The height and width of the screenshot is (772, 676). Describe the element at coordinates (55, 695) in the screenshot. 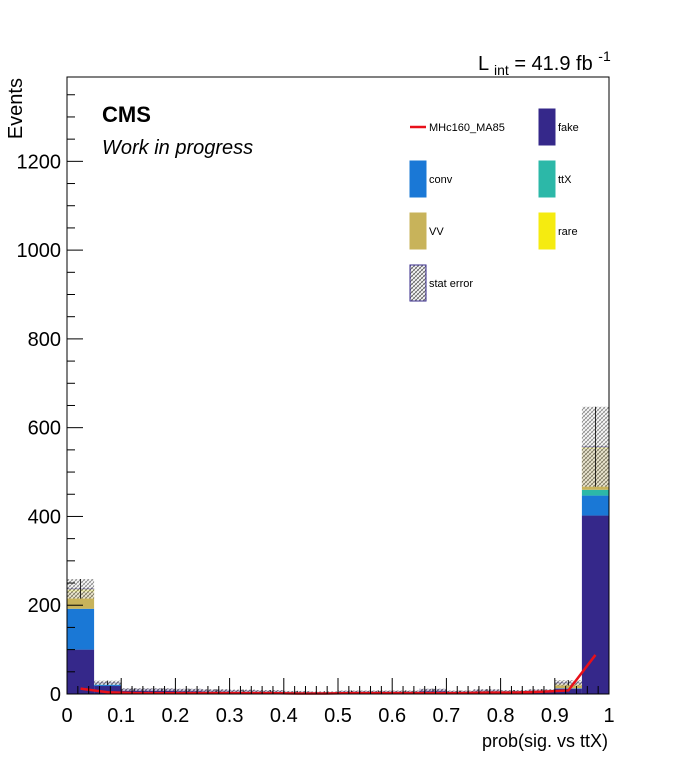

I see `y-tick-label: 0` at that location.